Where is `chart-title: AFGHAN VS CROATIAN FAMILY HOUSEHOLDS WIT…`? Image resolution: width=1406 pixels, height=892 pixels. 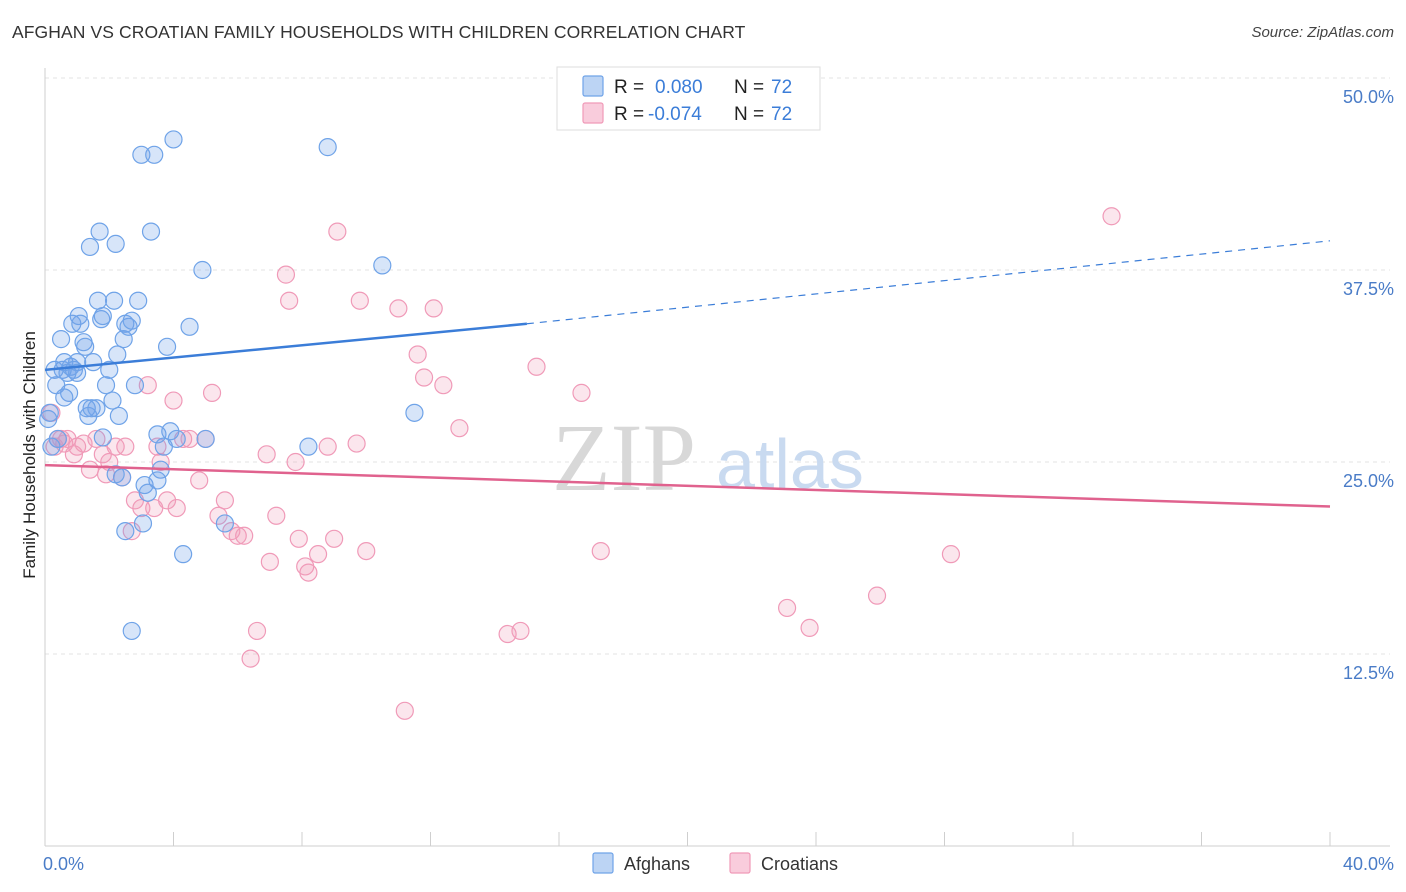
chart-title: AFGHAN VS CROATIAN FAMILY HOUSEHOLDS WIT… is located at coordinates (379, 32).